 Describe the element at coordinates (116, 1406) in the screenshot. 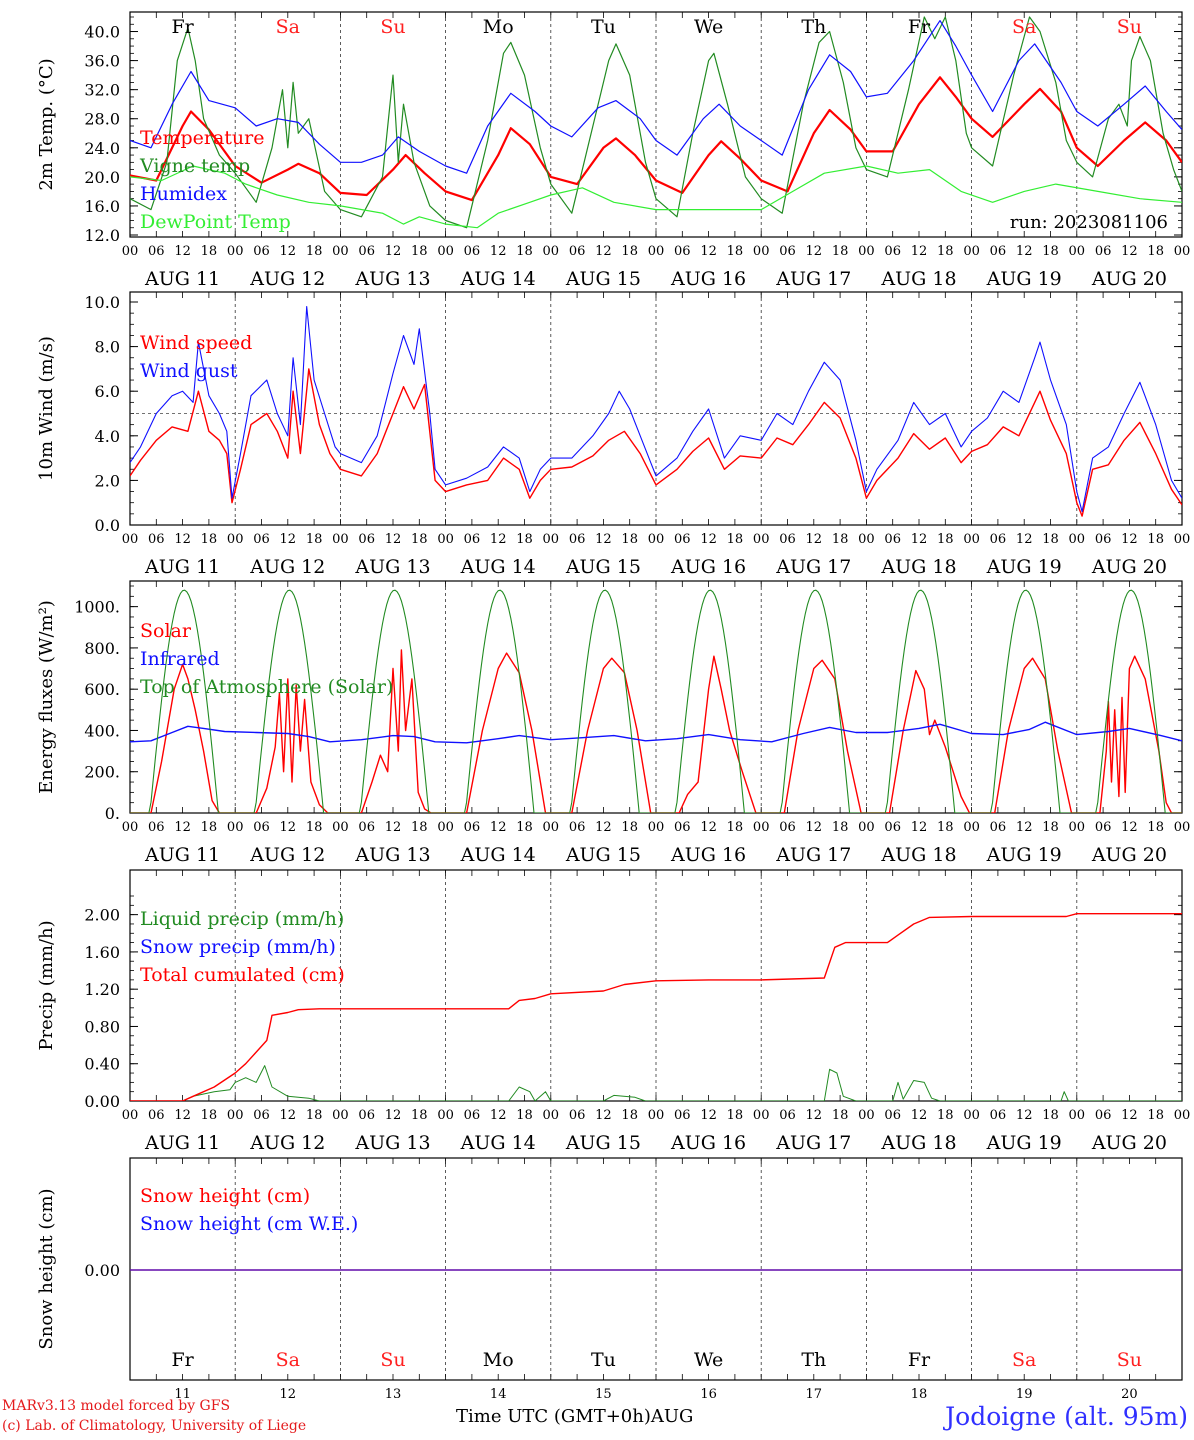

I see `footer-model-credit: MARv3.13 model forced by GFS` at that location.